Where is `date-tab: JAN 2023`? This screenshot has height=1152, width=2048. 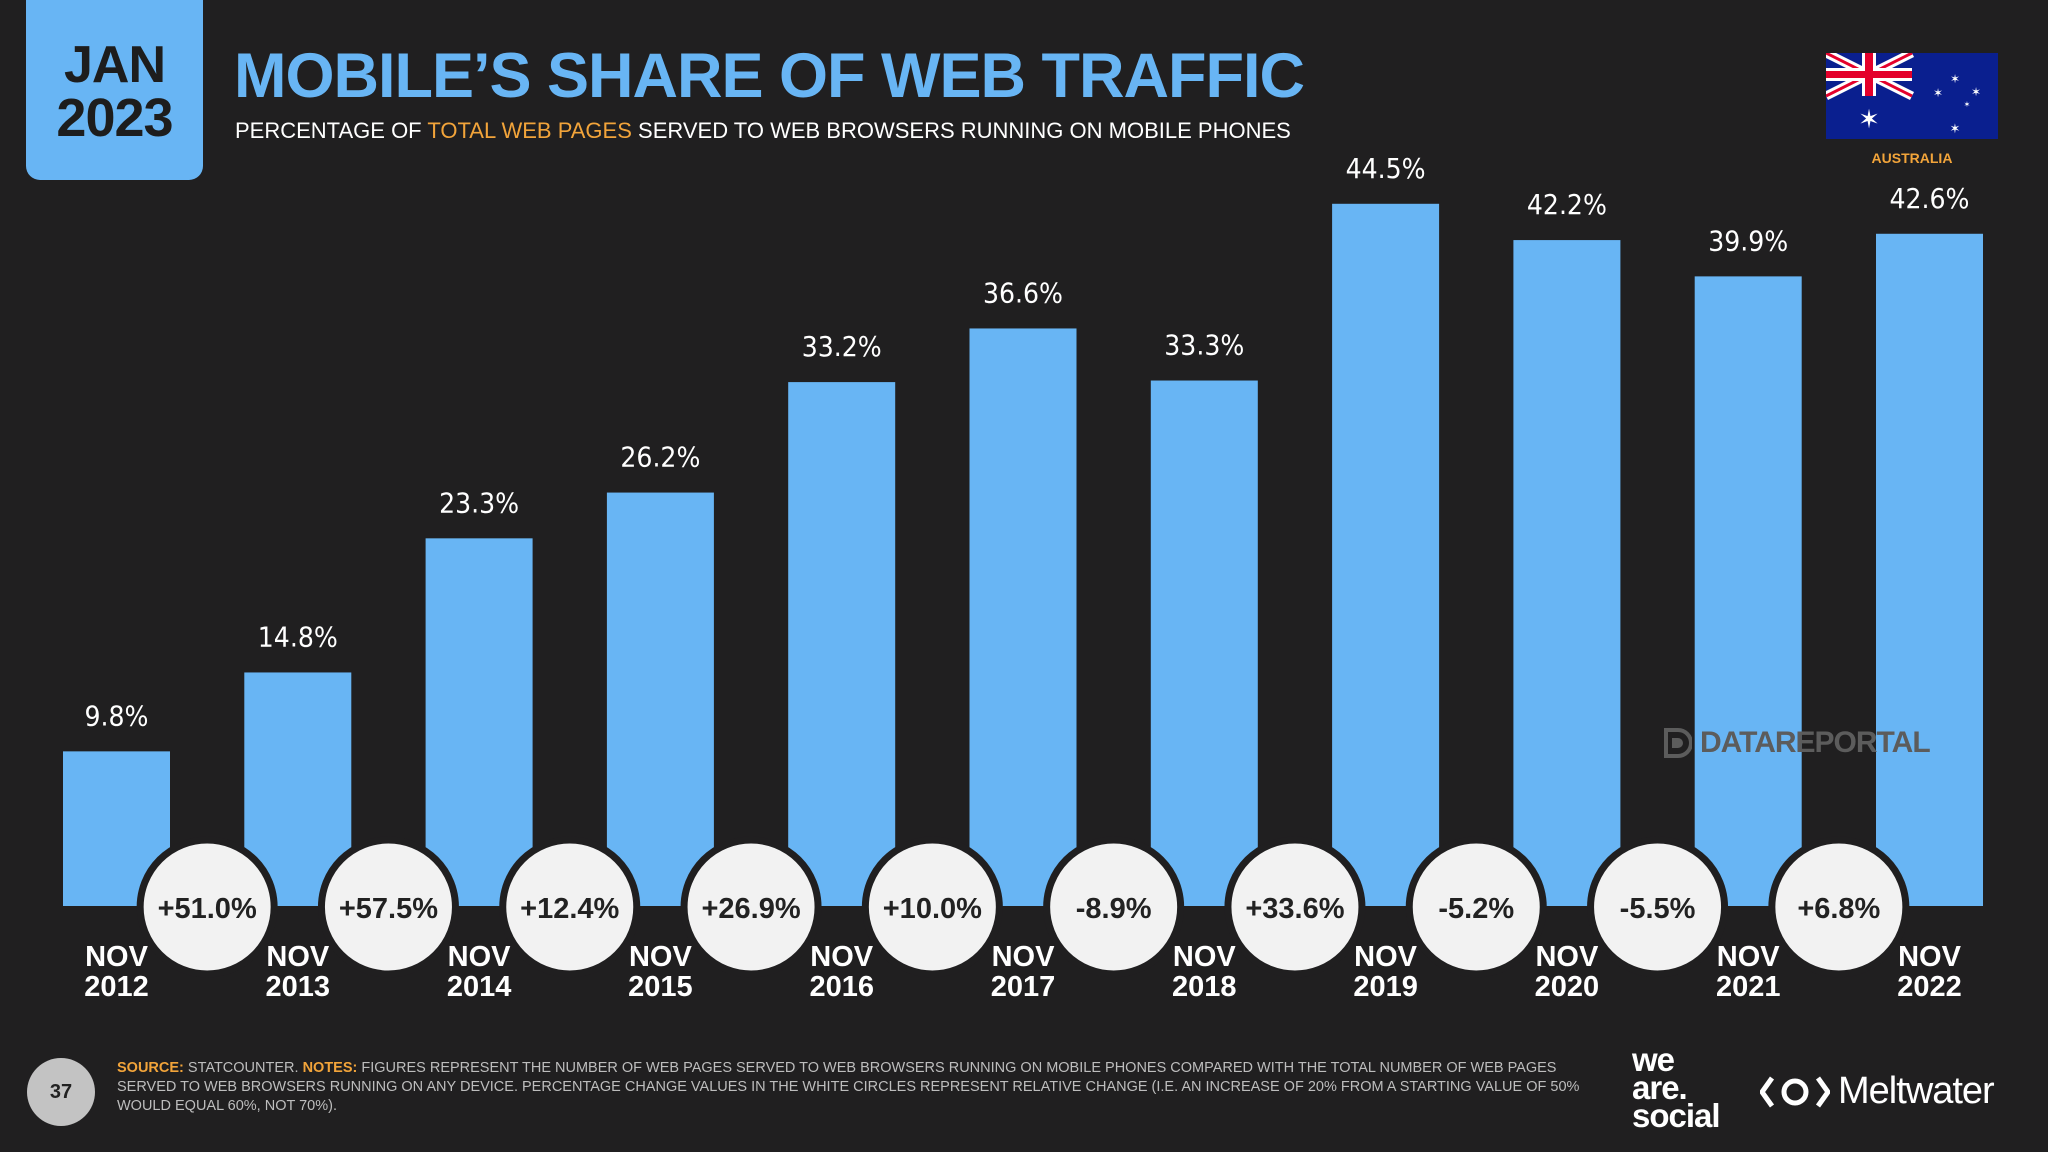
date-tab: JAN 2023 is located at coordinates (114, 90).